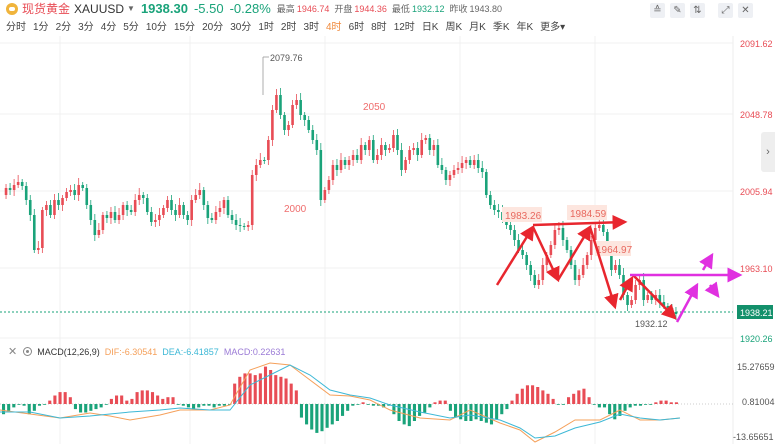  Describe the element at coordinates (756, 339) in the screenshot. I see `svg-text: 1920.26` at that location.